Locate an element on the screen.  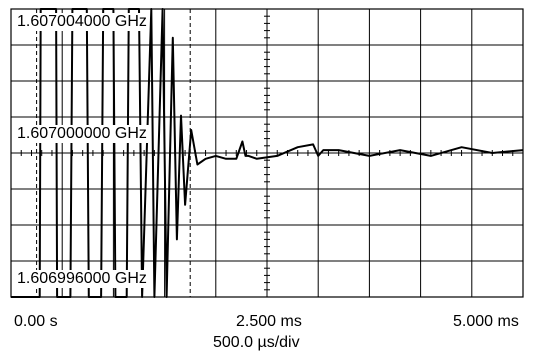
x-label-end: 5.000 ms is located at coordinates (486, 321).